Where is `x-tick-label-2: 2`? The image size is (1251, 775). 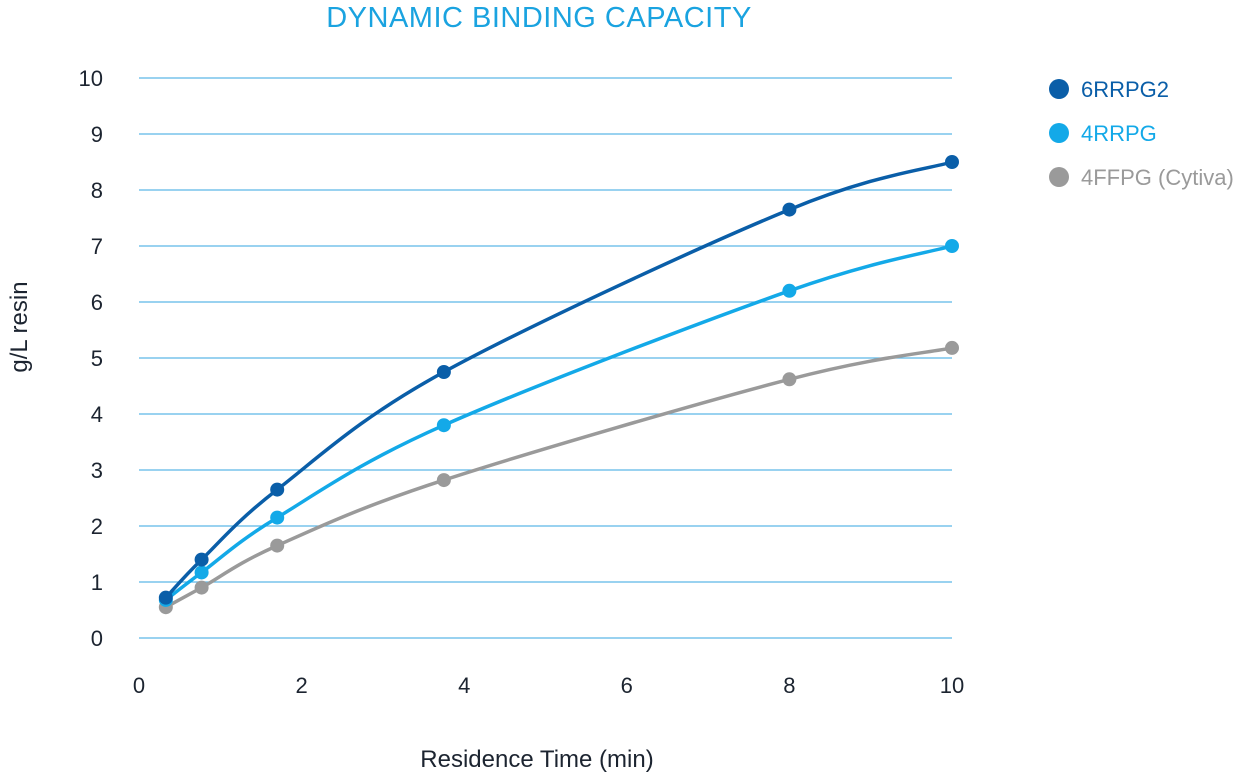
x-tick-label-2: 2 is located at coordinates (301, 685).